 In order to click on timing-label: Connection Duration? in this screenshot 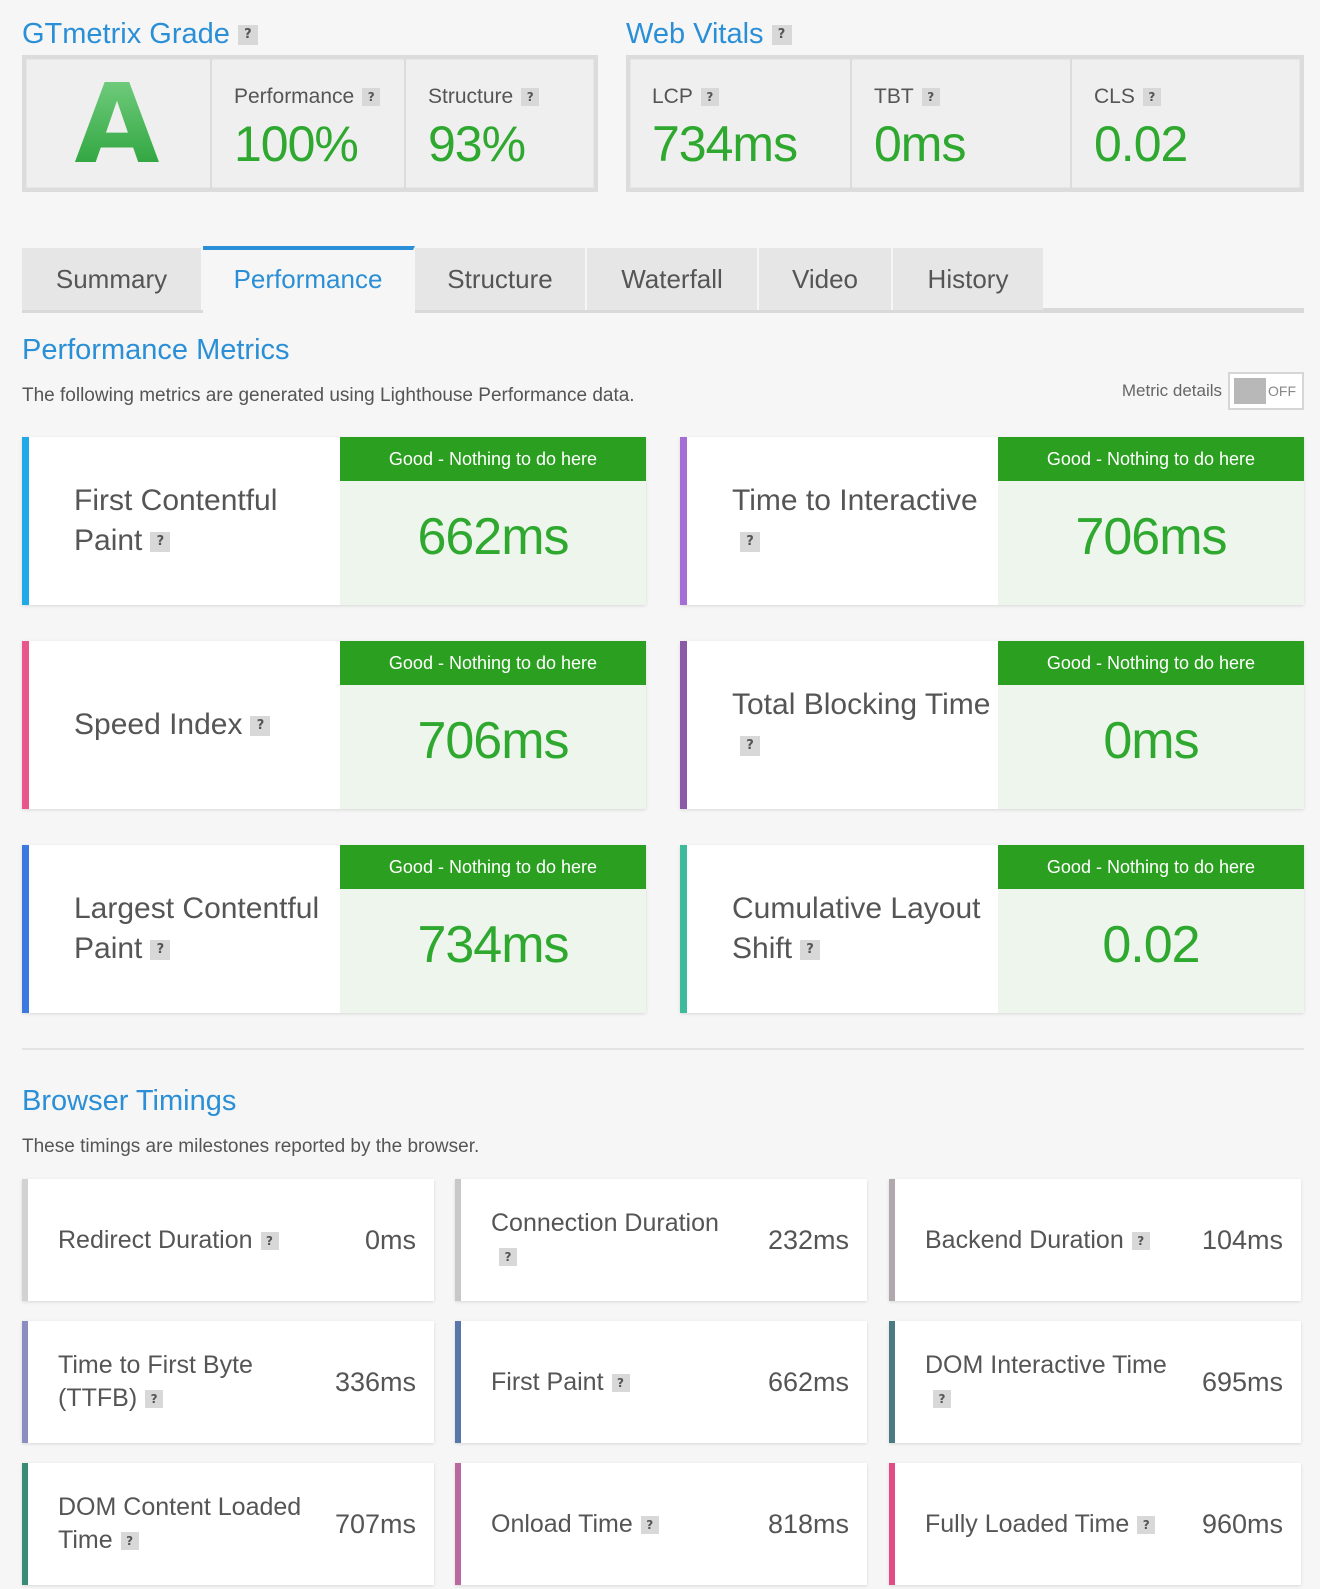, I will do `click(616, 1240)`.